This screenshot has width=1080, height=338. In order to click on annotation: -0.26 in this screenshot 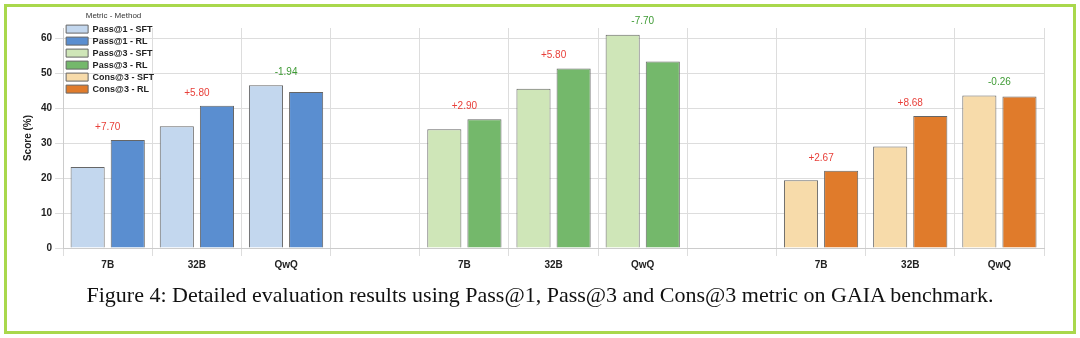, I will do `click(1000, 82)`.